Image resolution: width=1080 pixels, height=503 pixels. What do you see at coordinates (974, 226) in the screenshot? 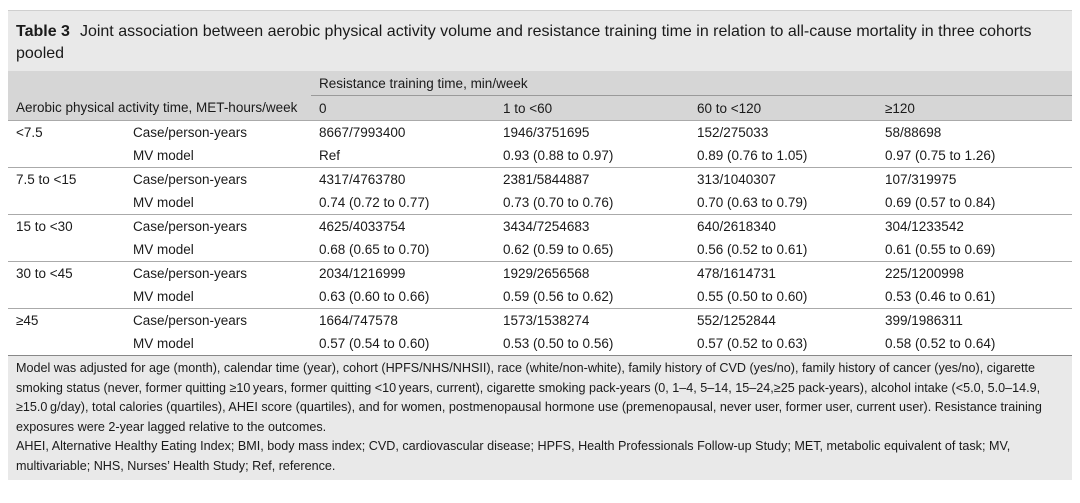
I see `table-cell: 304/1233542` at bounding box center [974, 226].